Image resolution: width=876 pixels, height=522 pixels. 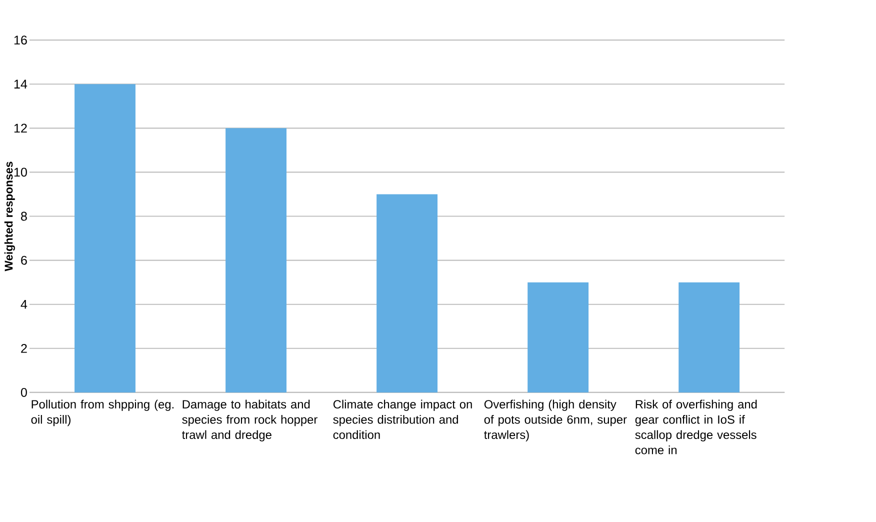 I want to click on x-tick-label: Risk of overfishing and gear conflict in IoS if scallop dredge vessels come in, so click(x=696, y=427).